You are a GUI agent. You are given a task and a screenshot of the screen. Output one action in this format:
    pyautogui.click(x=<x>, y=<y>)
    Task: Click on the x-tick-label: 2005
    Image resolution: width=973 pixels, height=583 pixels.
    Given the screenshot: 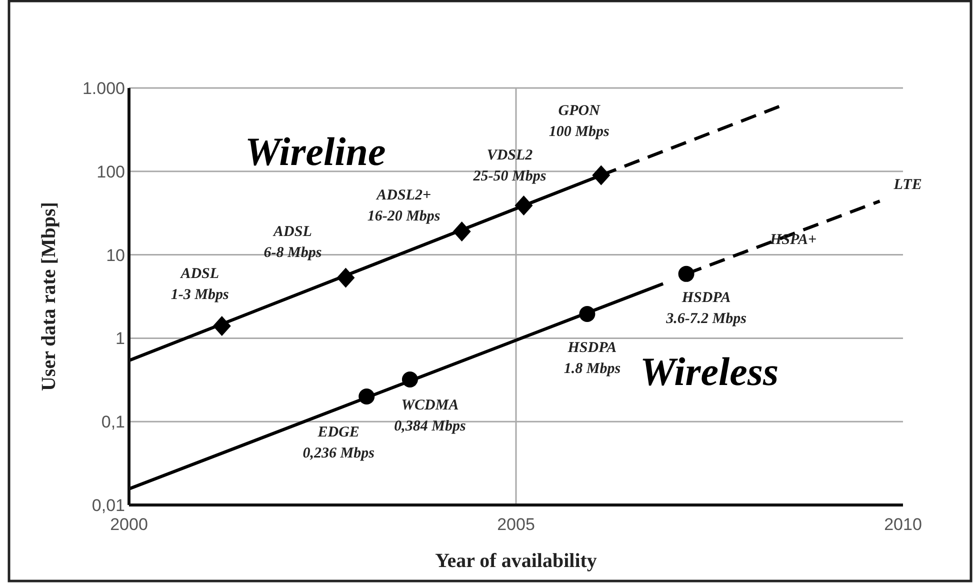 What is the action you would take?
    pyautogui.click(x=516, y=524)
    